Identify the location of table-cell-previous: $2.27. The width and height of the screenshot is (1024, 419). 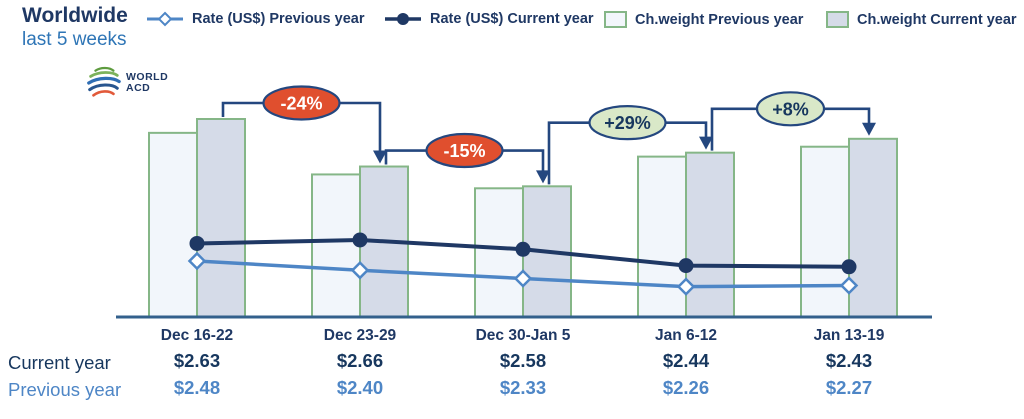
(849, 387).